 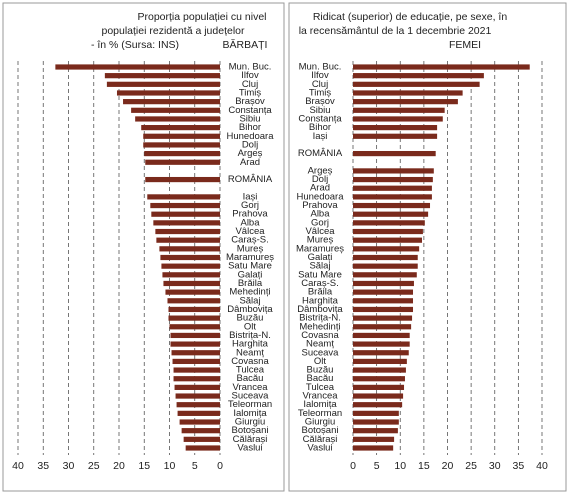 I want to click on x-tick-label: 10, so click(x=400, y=466).